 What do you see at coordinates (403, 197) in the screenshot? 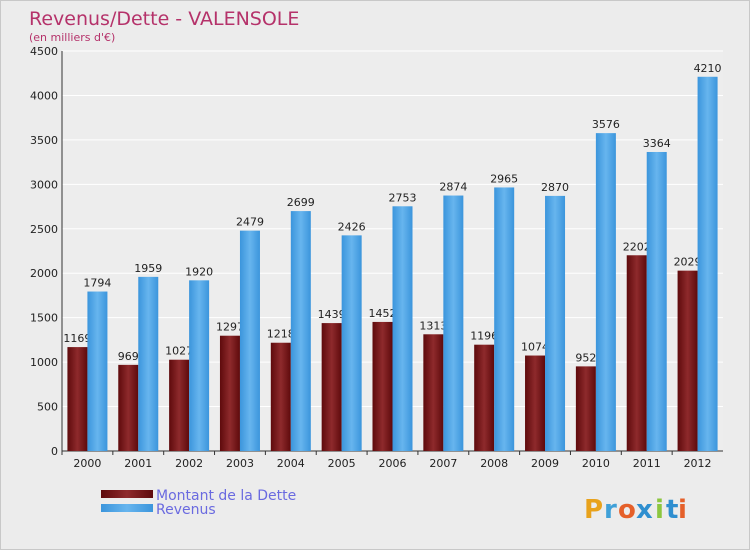
I see `data-label: 2753` at bounding box center [403, 197].